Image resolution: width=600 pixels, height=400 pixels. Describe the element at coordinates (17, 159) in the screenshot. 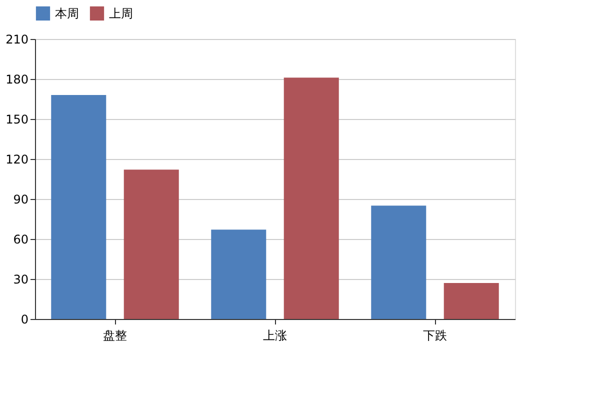

I see `y-tick-label: 120` at that location.